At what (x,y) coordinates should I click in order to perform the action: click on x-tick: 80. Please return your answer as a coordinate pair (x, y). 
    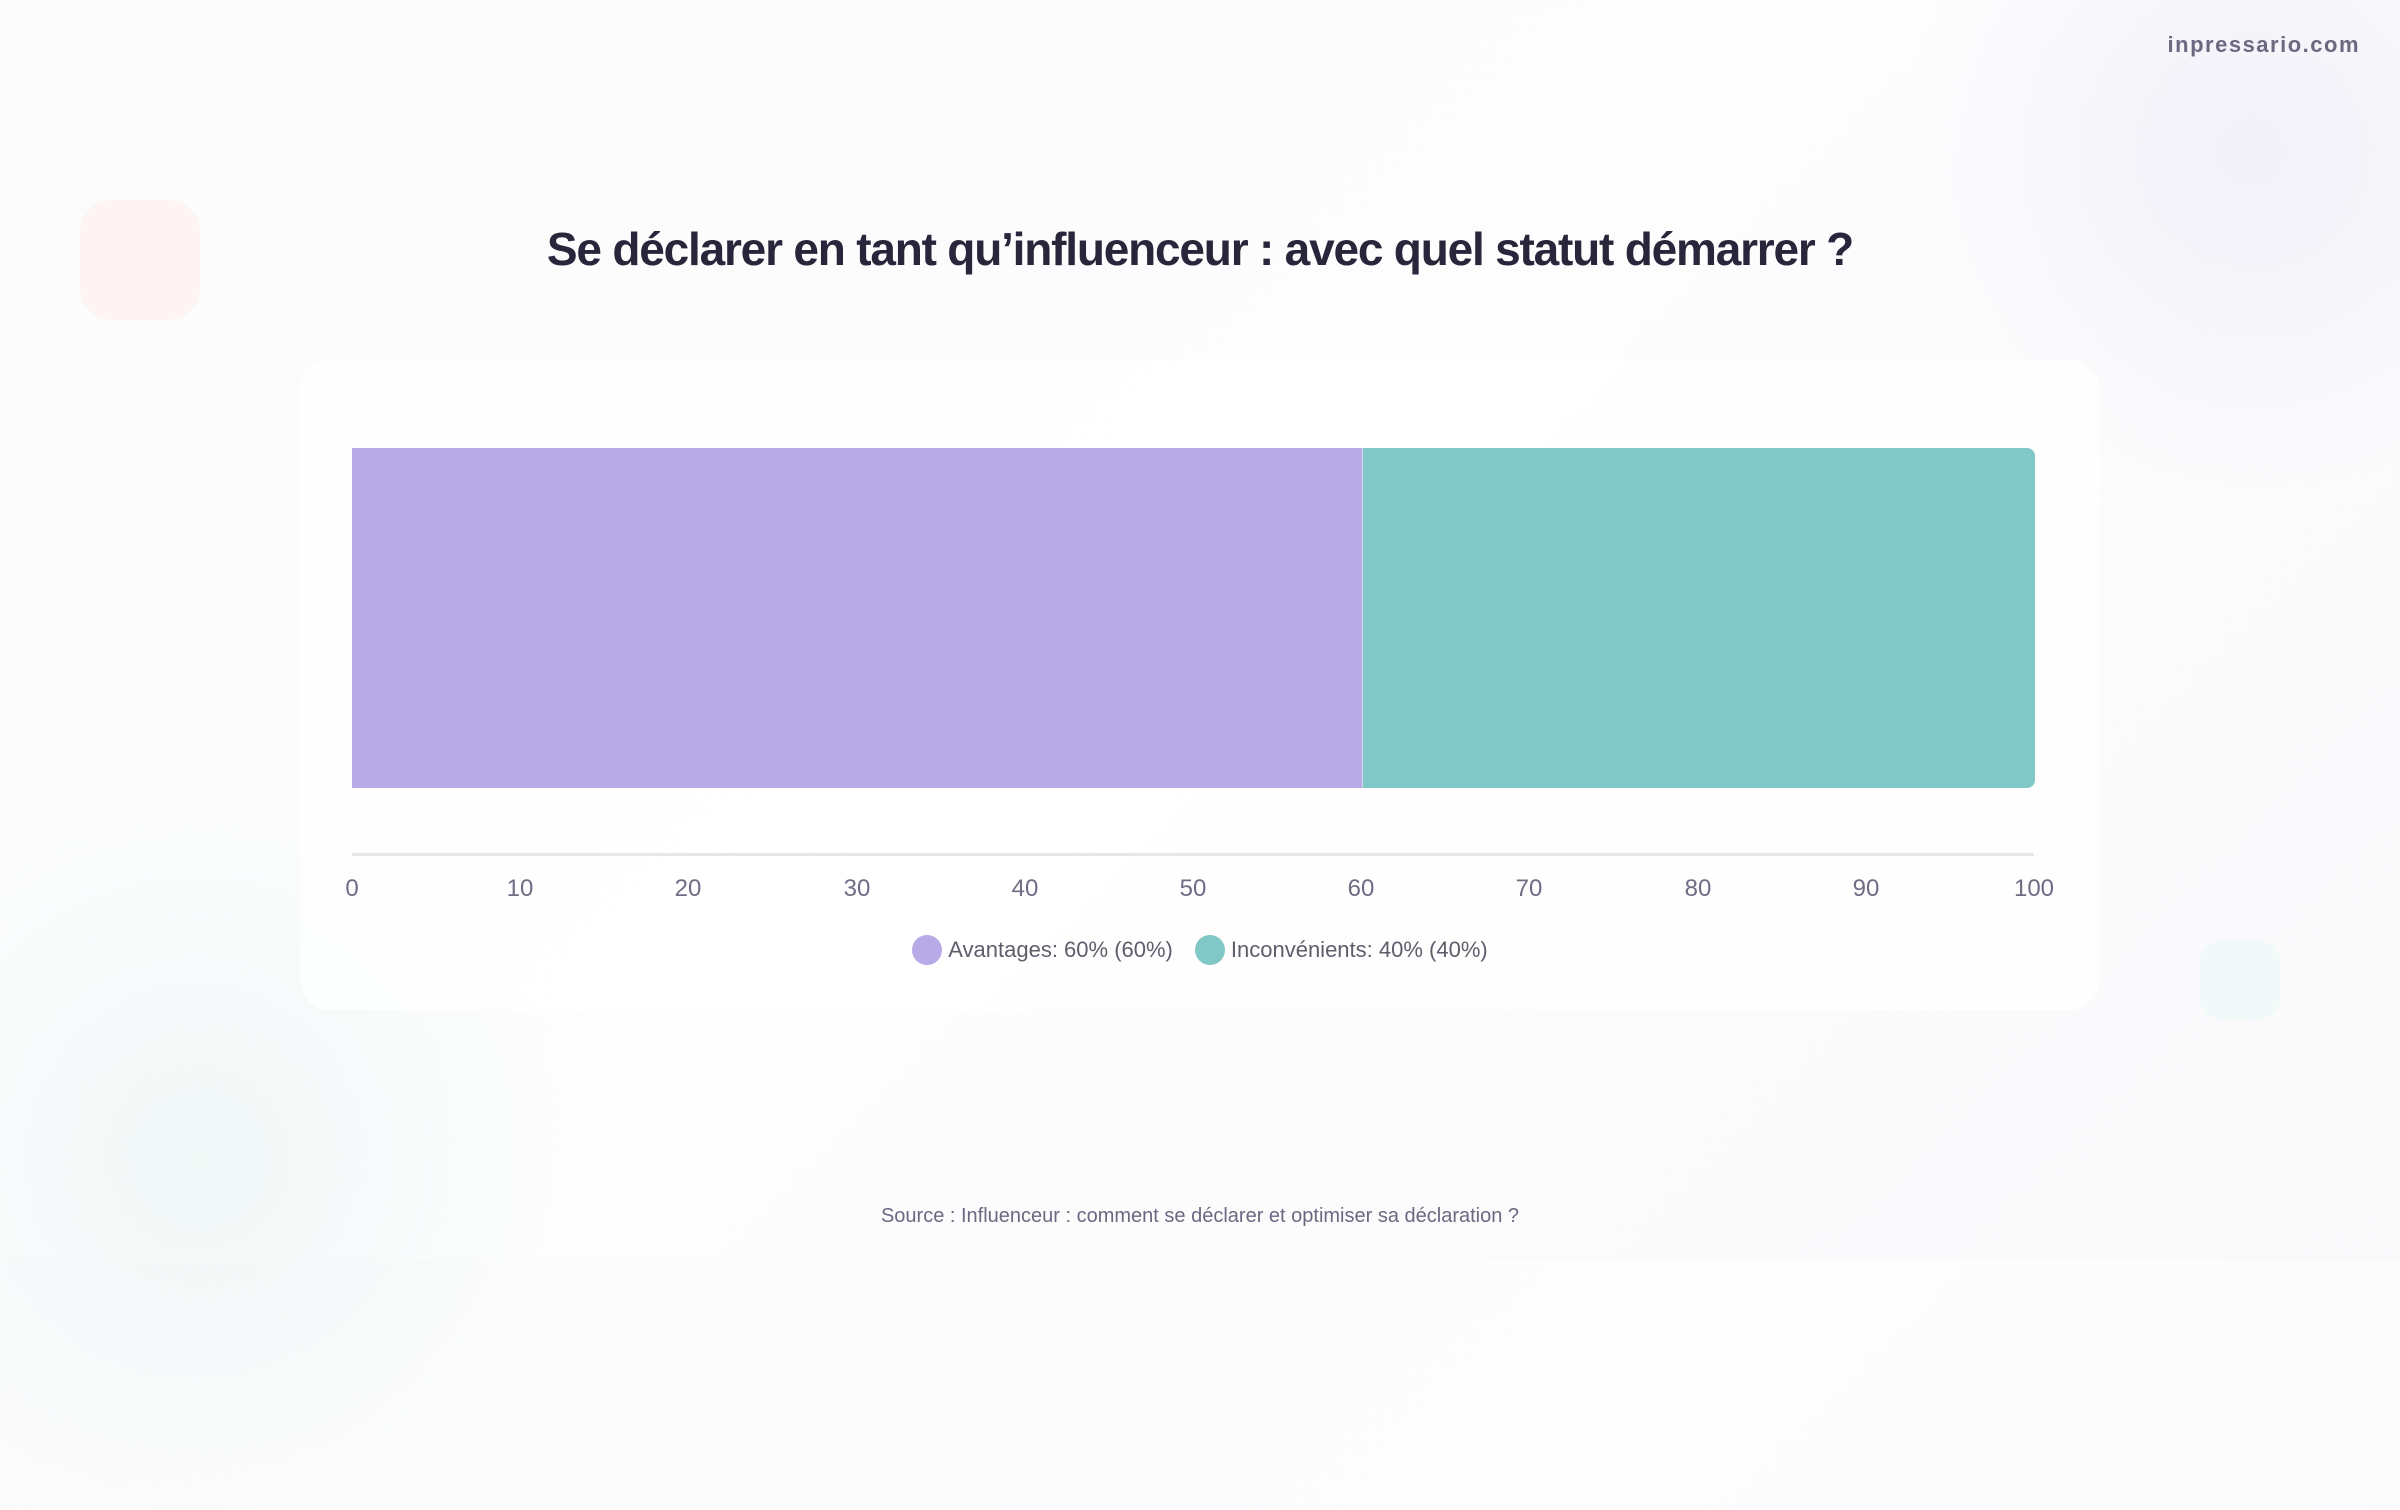
    Looking at the image, I should click on (1698, 888).